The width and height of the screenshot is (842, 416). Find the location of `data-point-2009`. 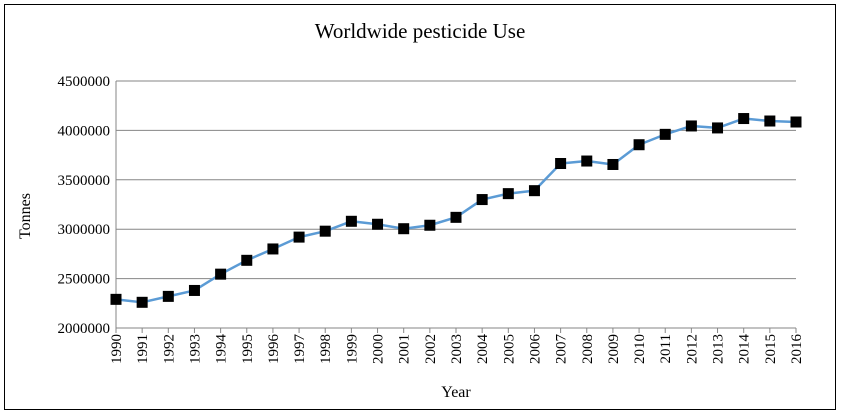

data-point-2009 is located at coordinates (613, 164).